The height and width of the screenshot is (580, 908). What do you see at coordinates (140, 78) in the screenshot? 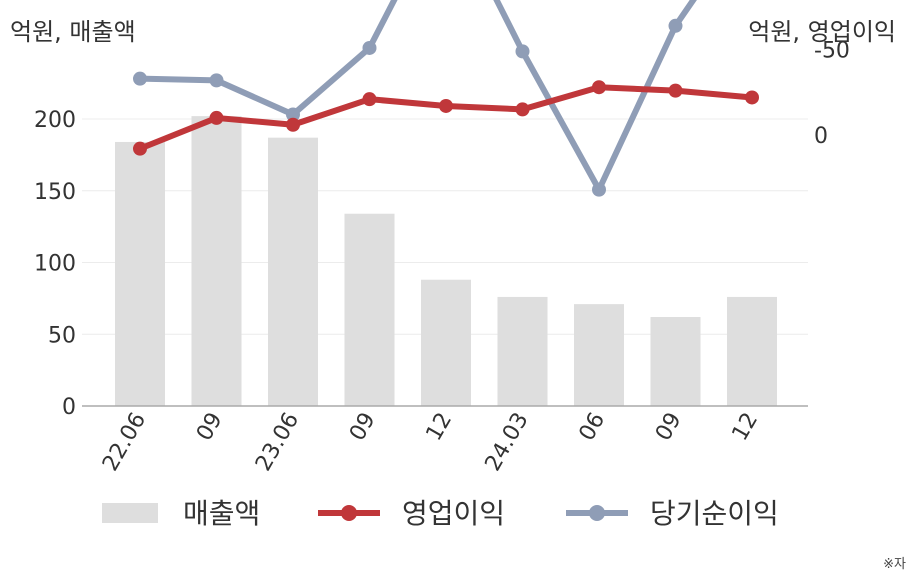
I see `point-당기순이익-0` at bounding box center [140, 78].